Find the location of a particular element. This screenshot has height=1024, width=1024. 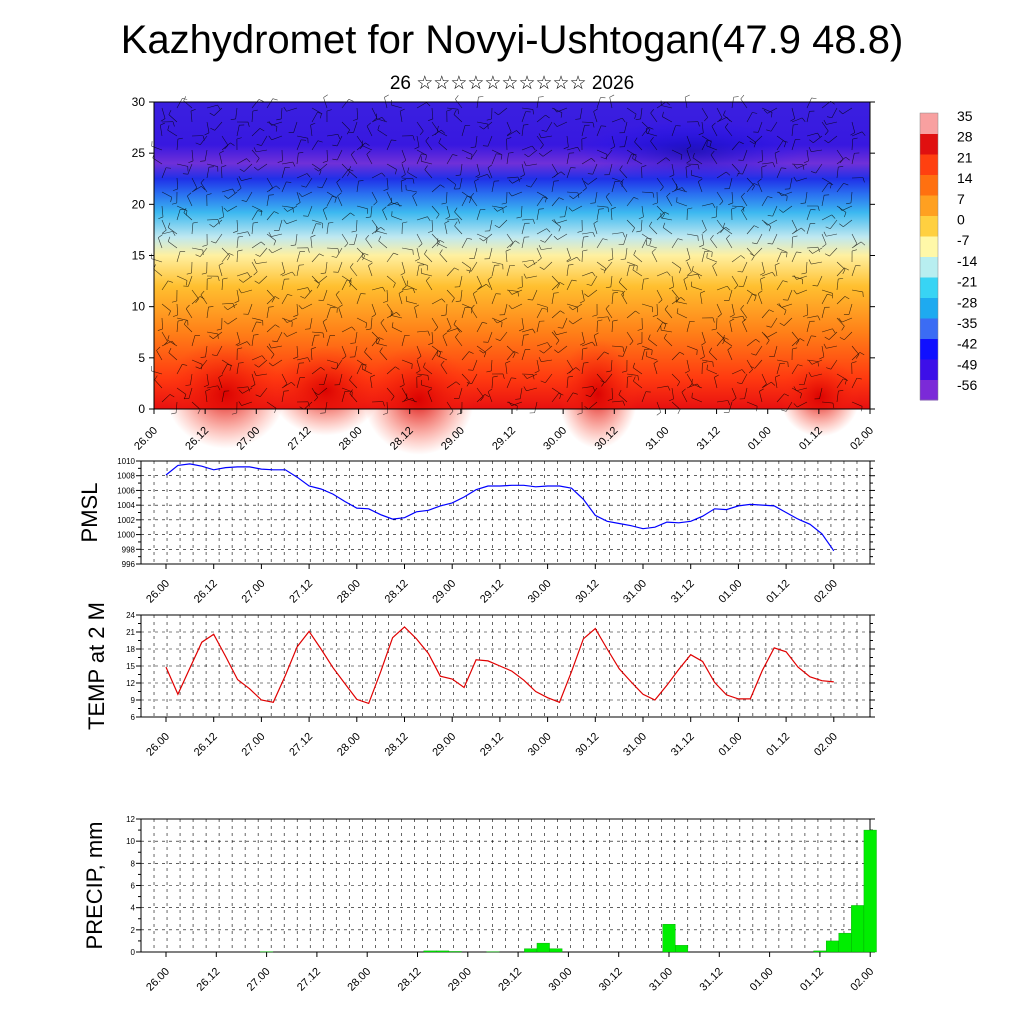

xtick-label: 30.12 is located at coordinates (587, 592).